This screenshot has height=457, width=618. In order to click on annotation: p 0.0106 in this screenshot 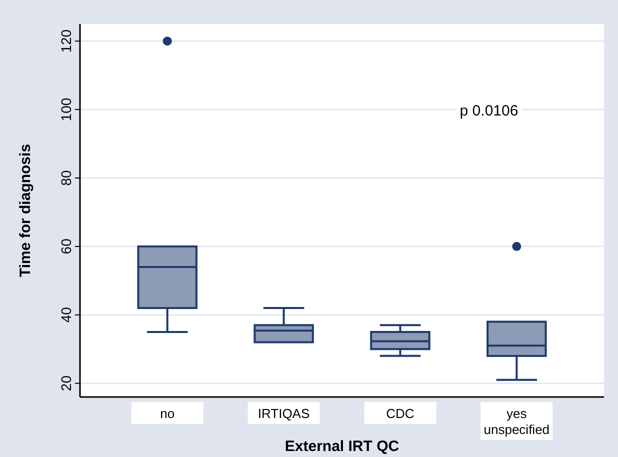, I will do `click(489, 111)`.